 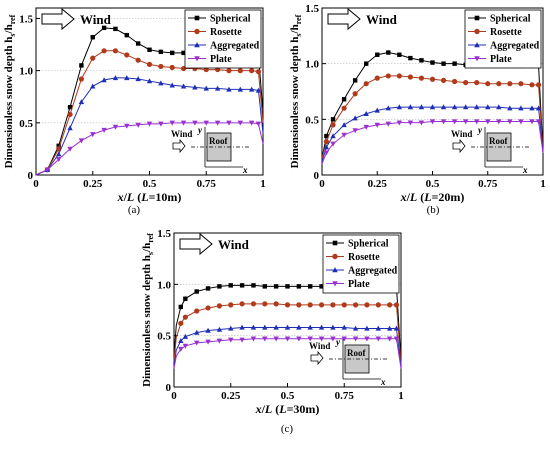 I want to click on y-tick-label: 0, so click(x=31, y=176).